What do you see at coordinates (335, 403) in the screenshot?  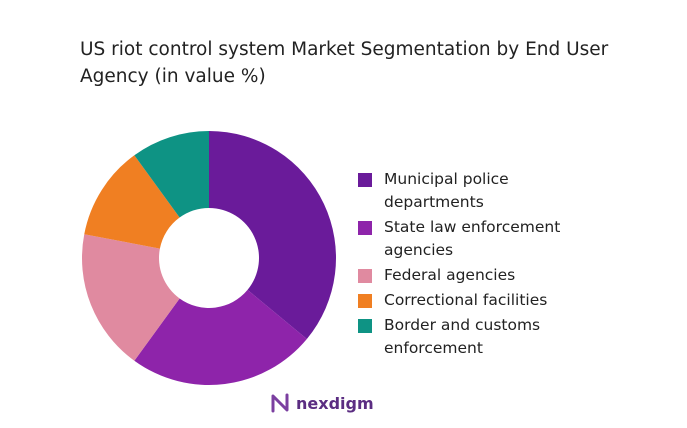 I see `logo-text: nexdigm` at bounding box center [335, 403].